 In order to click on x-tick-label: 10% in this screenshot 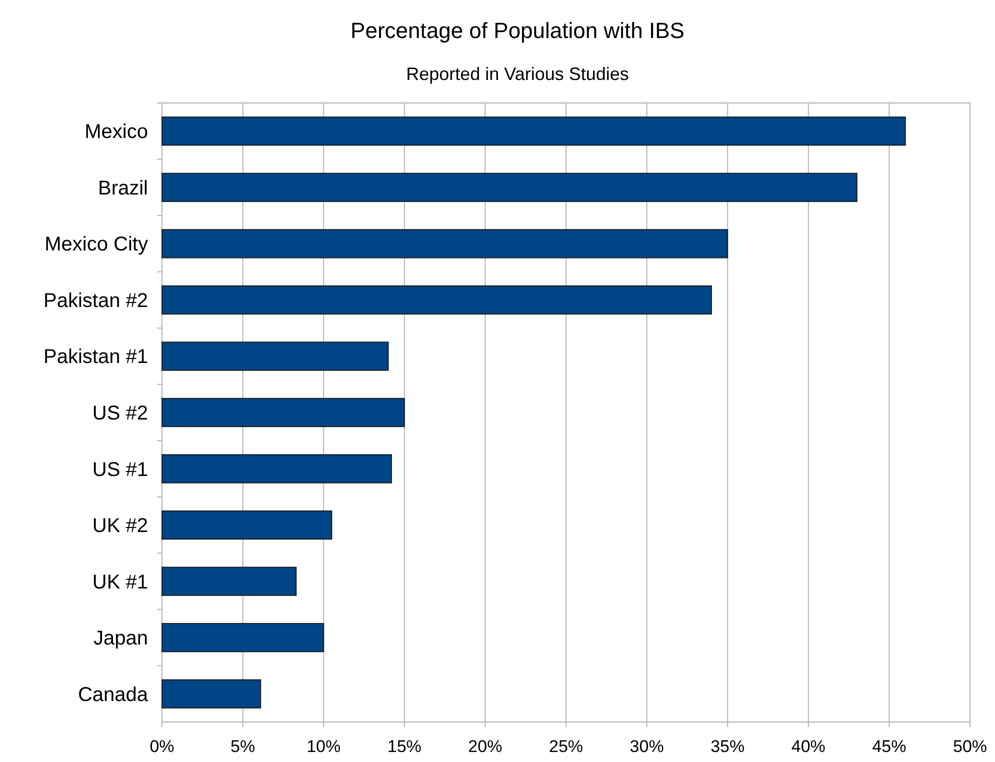, I will do `click(323, 746)`.